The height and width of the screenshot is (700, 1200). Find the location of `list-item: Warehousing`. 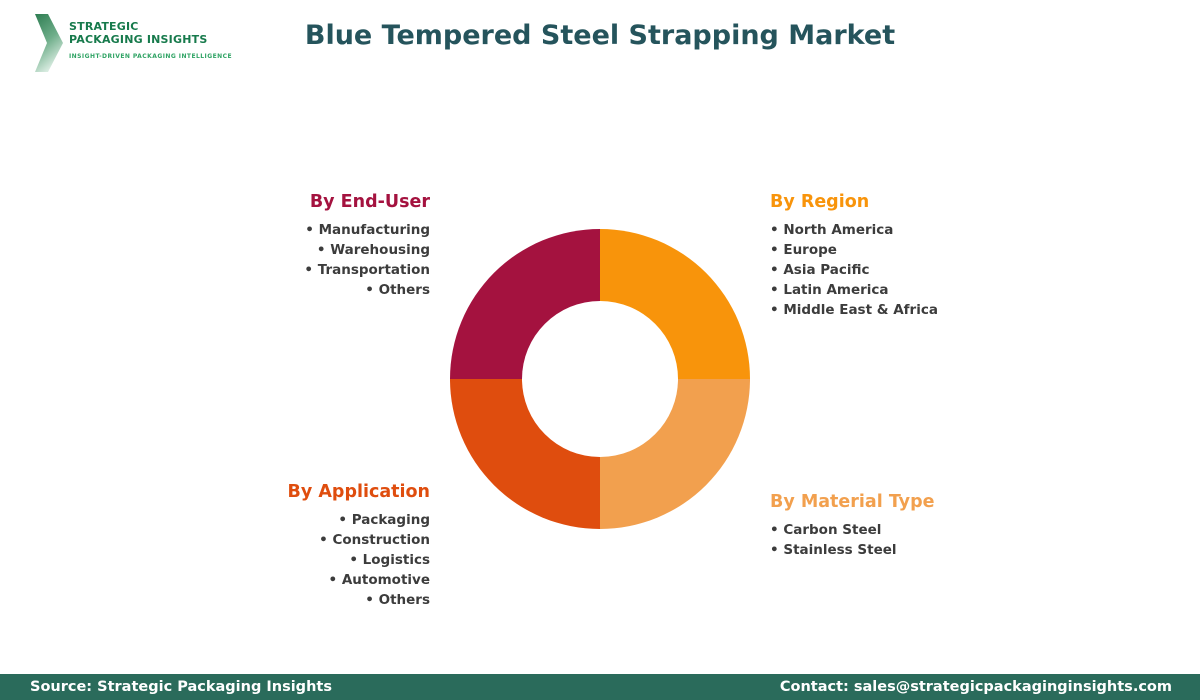

list-item: Warehousing is located at coordinates (300, 250).